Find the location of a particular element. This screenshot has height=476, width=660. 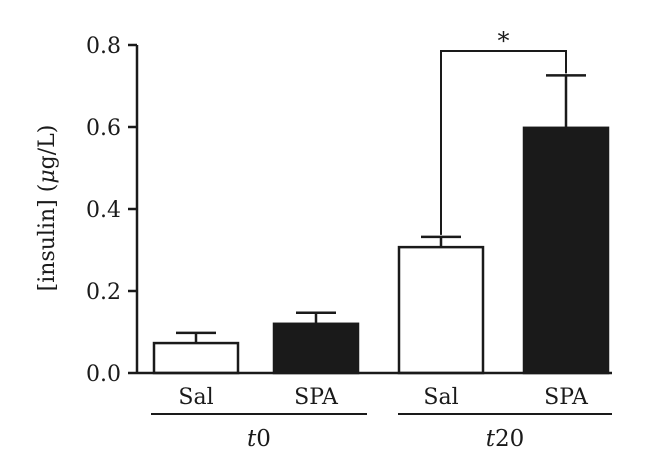

significance-star: * is located at coordinates (504, 41).